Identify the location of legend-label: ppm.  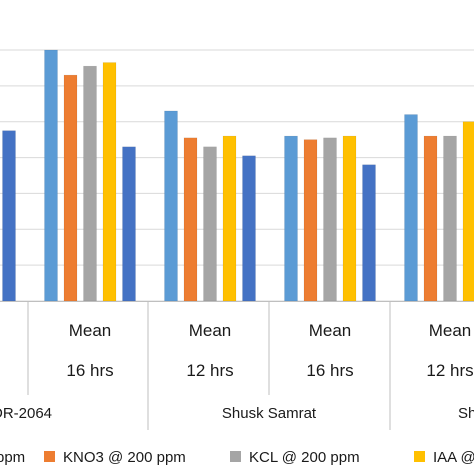
(12, 457).